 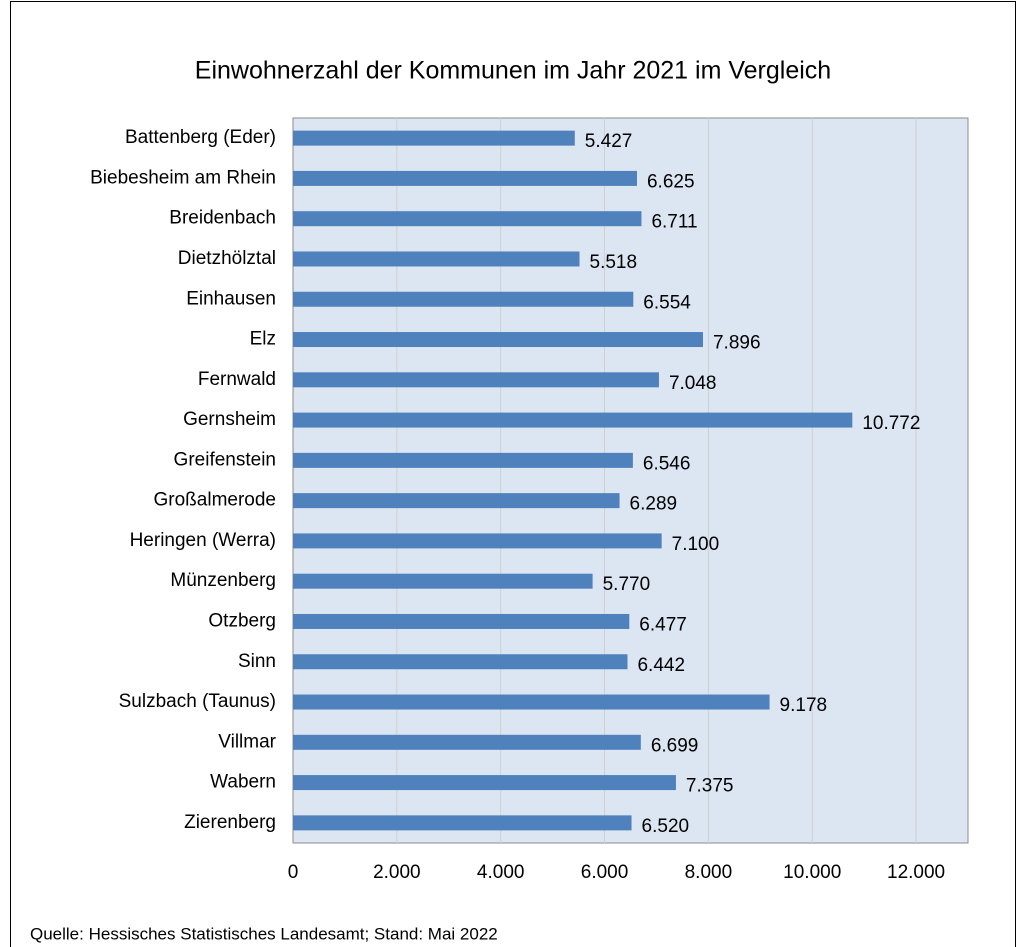 What do you see at coordinates (183, 177) in the screenshot?
I see `y-tick-label: Biebesheim am Rhein` at bounding box center [183, 177].